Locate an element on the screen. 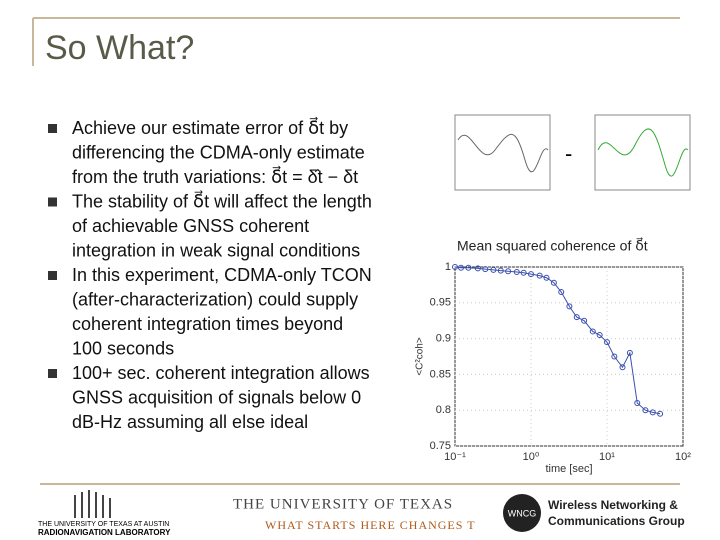 The width and height of the screenshot is (720, 540). wncg-line-1: Wireless Networking & is located at coordinates (613, 505).